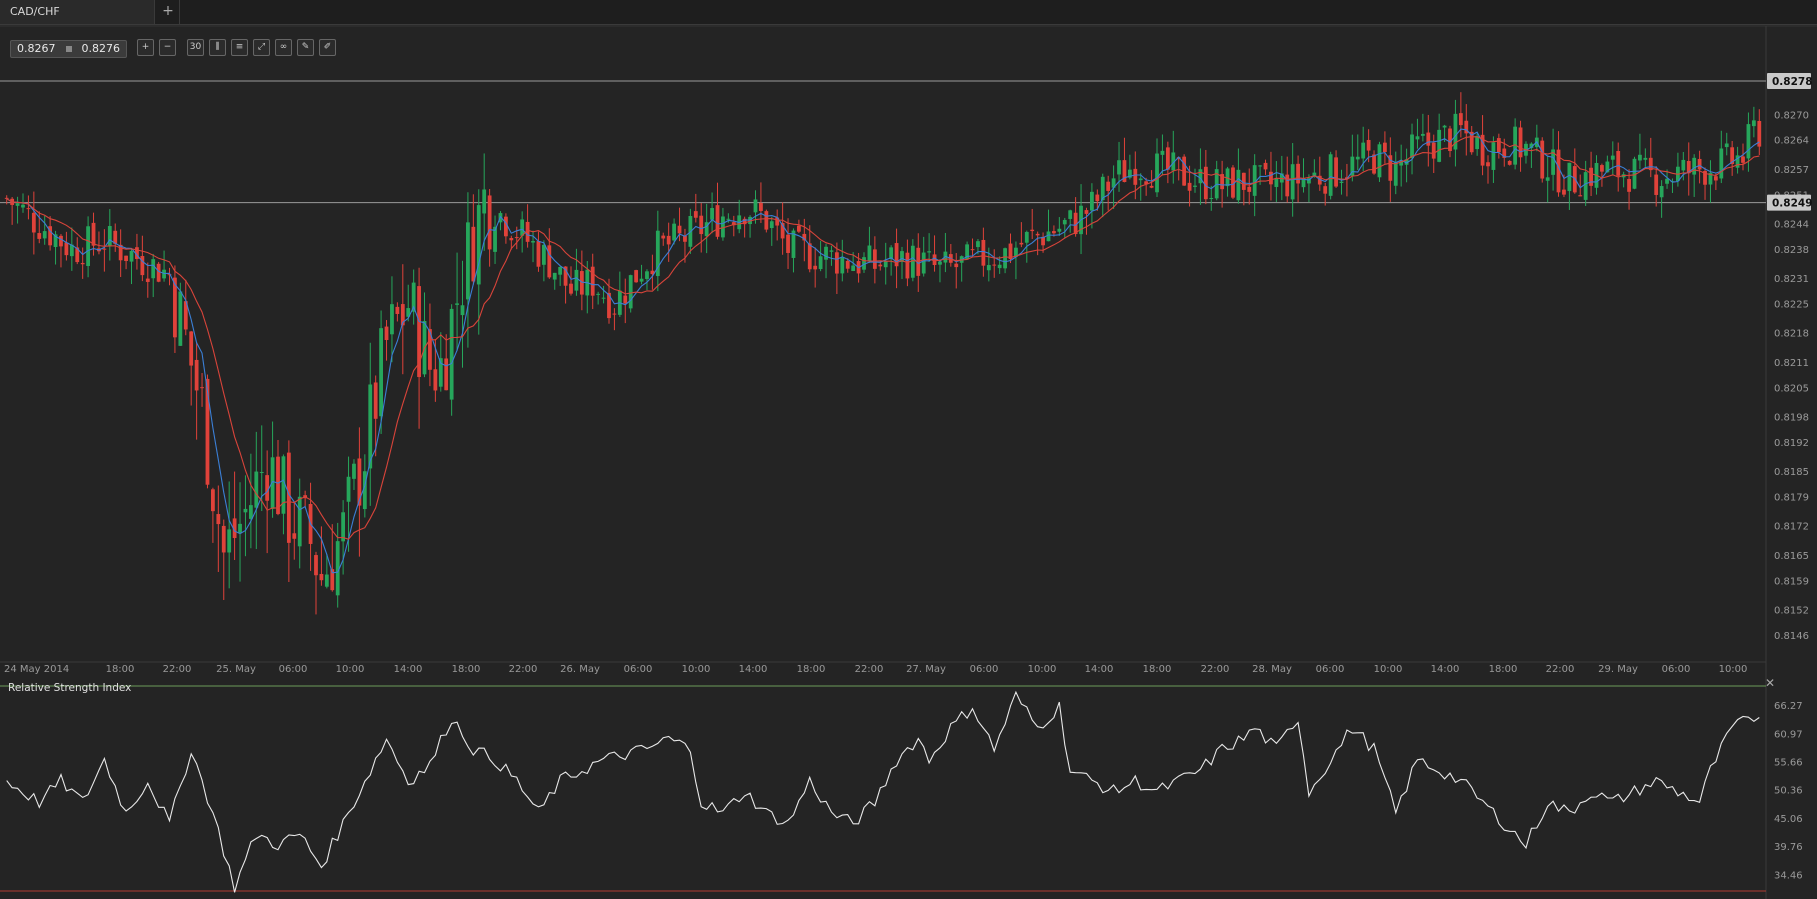  What do you see at coordinates (195, 47) in the screenshot?
I see `timeframe-button: 30` at bounding box center [195, 47].